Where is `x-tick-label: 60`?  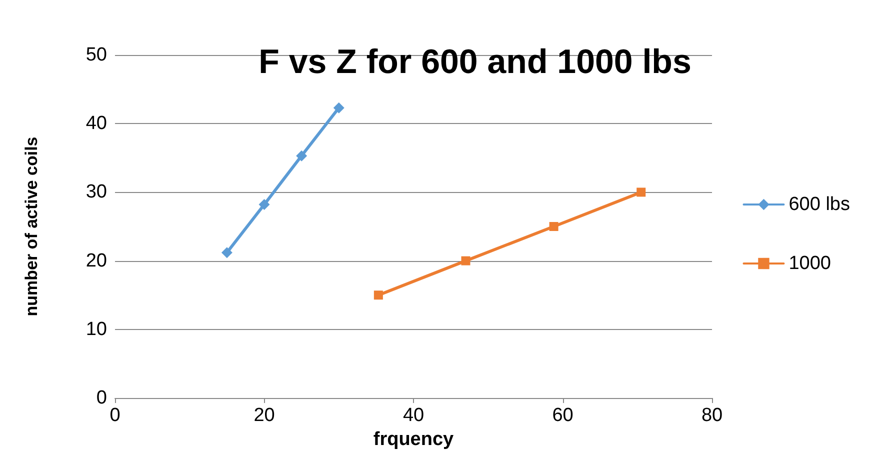 x-tick-label: 60 is located at coordinates (563, 415).